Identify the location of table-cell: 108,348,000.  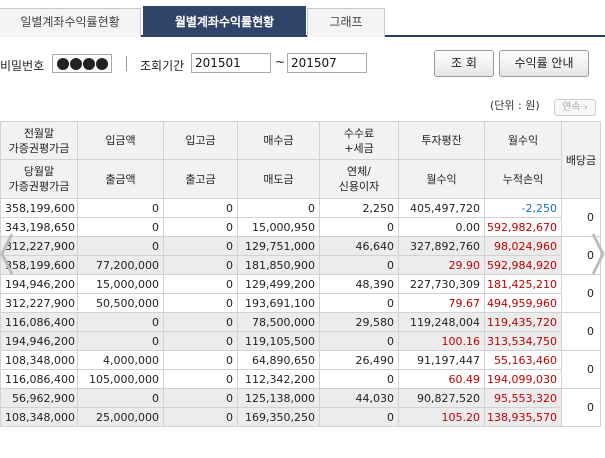
(39, 417).